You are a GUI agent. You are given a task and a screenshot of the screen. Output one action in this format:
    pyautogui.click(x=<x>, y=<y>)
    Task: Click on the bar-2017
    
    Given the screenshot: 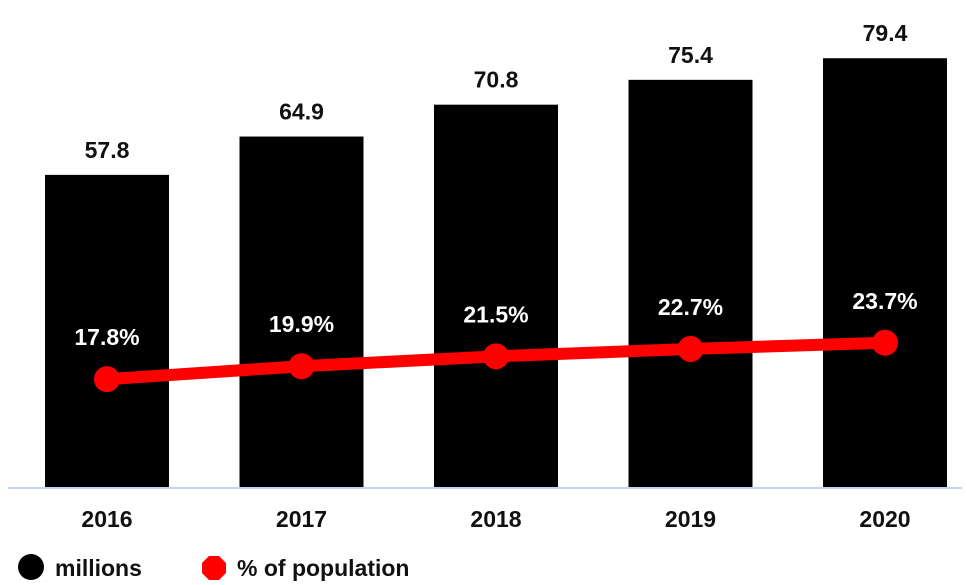 What is the action you would take?
    pyautogui.click(x=301, y=312)
    